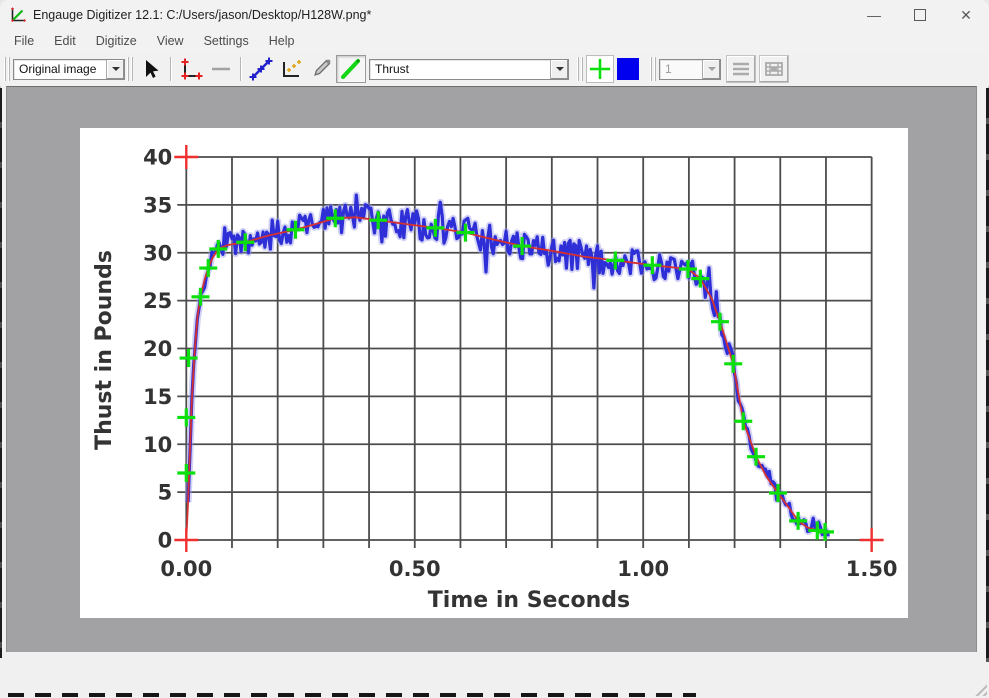  I want to click on scale-bar-tool-icon, so click(221, 69).